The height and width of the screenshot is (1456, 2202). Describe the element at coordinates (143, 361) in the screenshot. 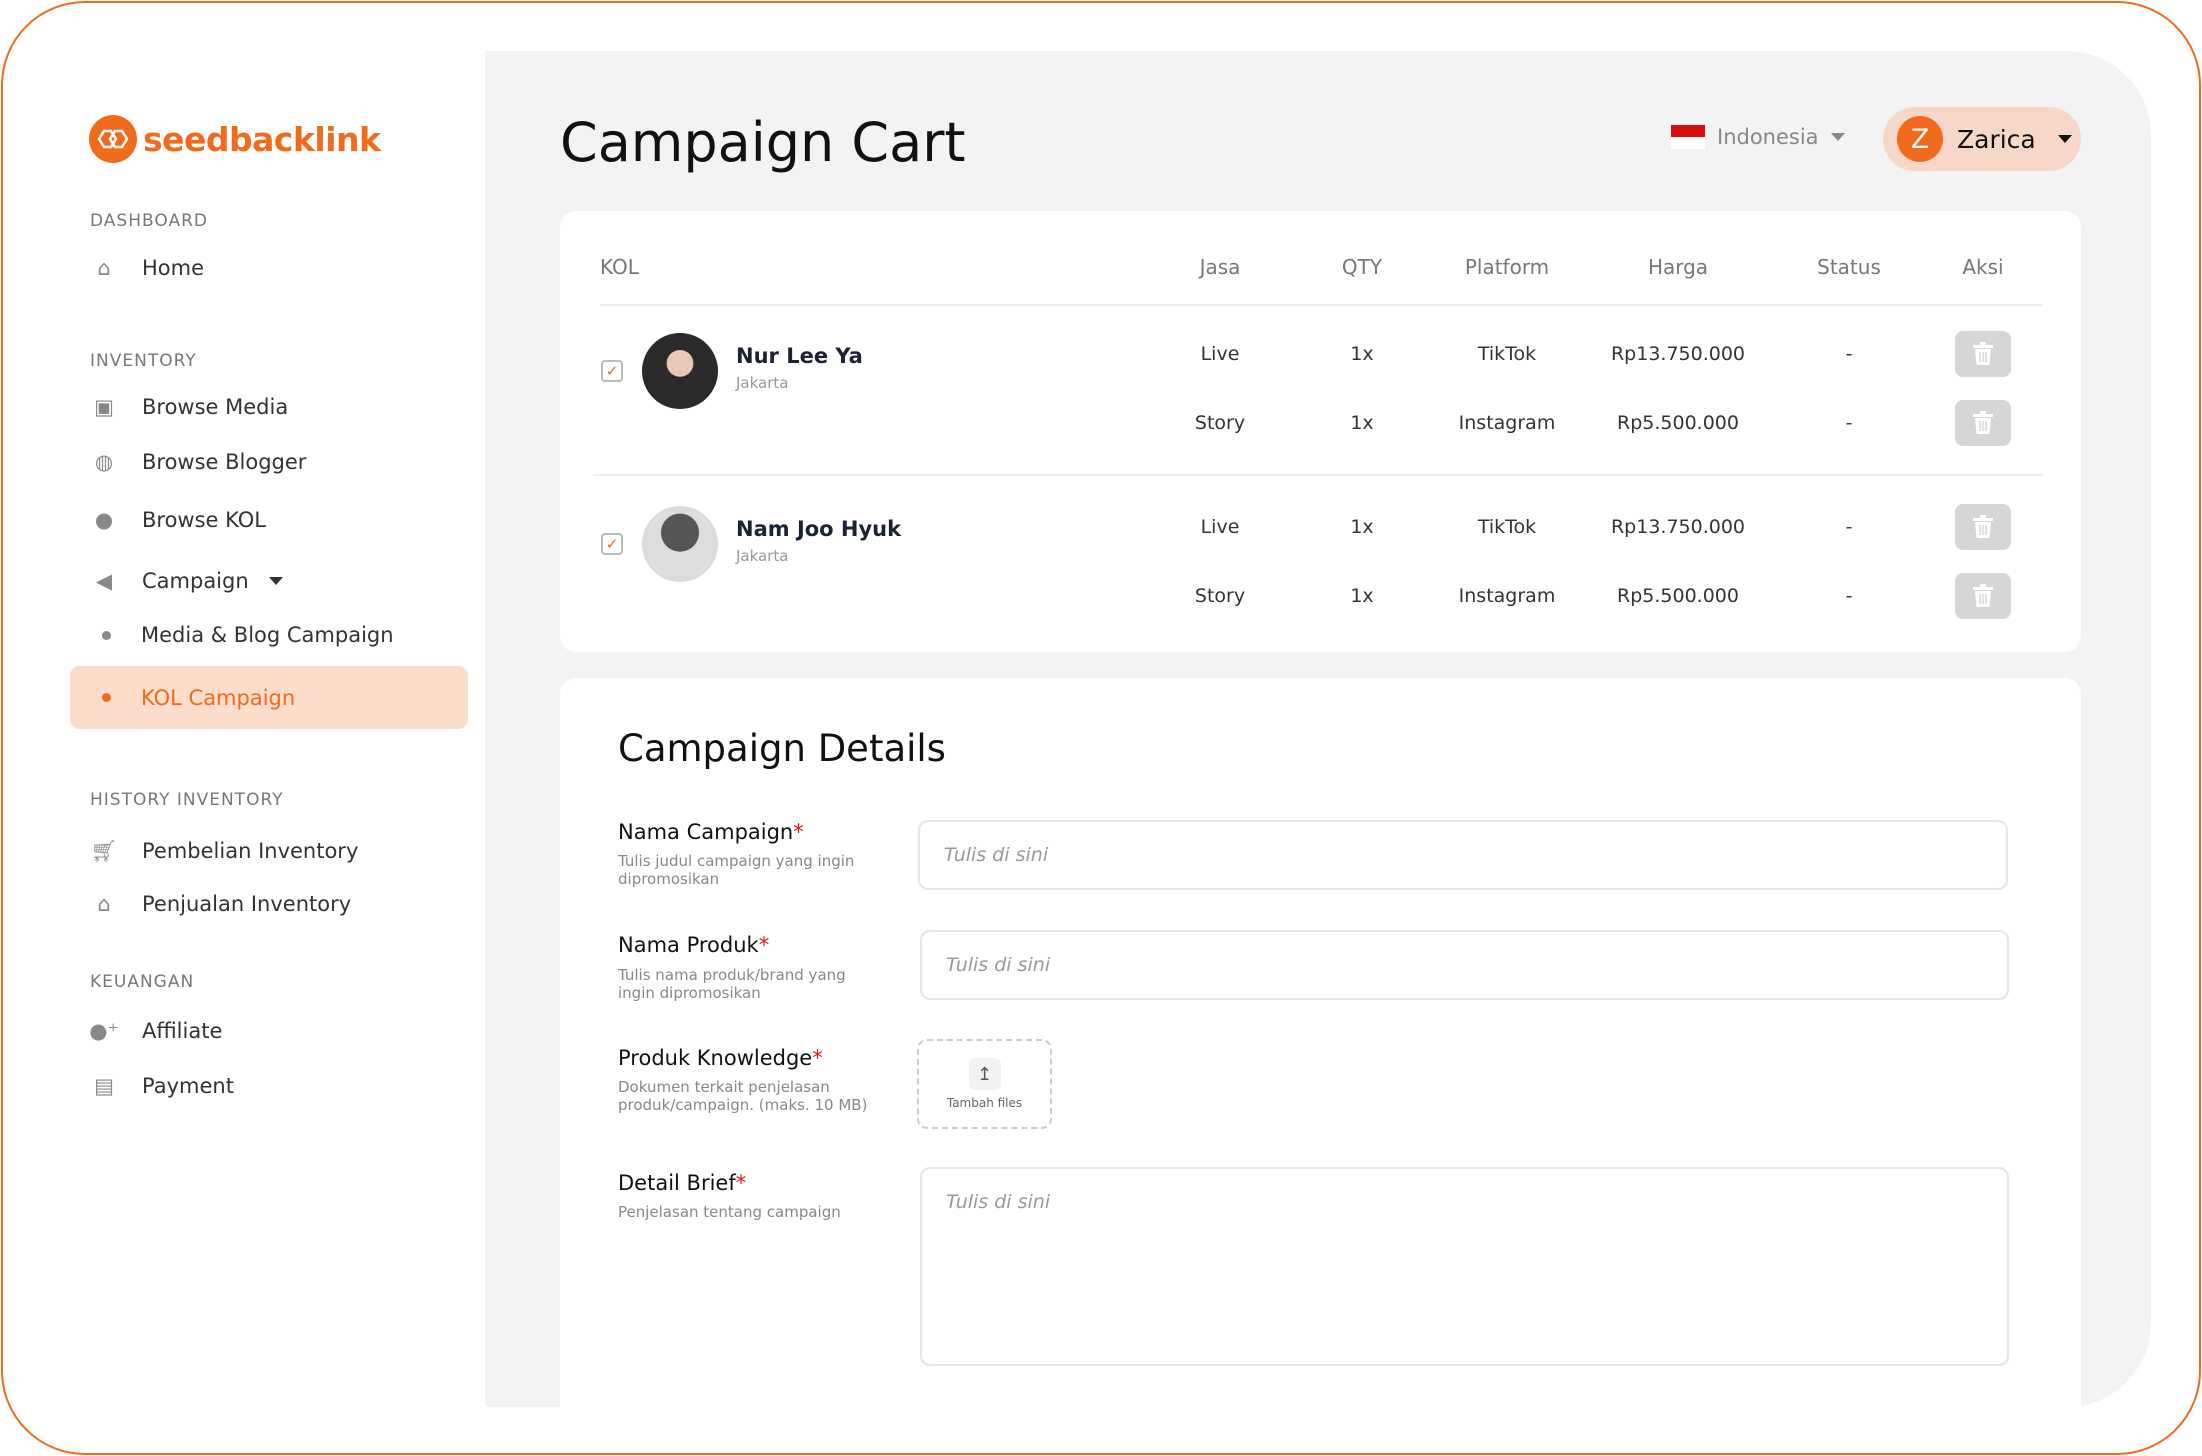

I see `section-inventory: INVENTORY` at that location.